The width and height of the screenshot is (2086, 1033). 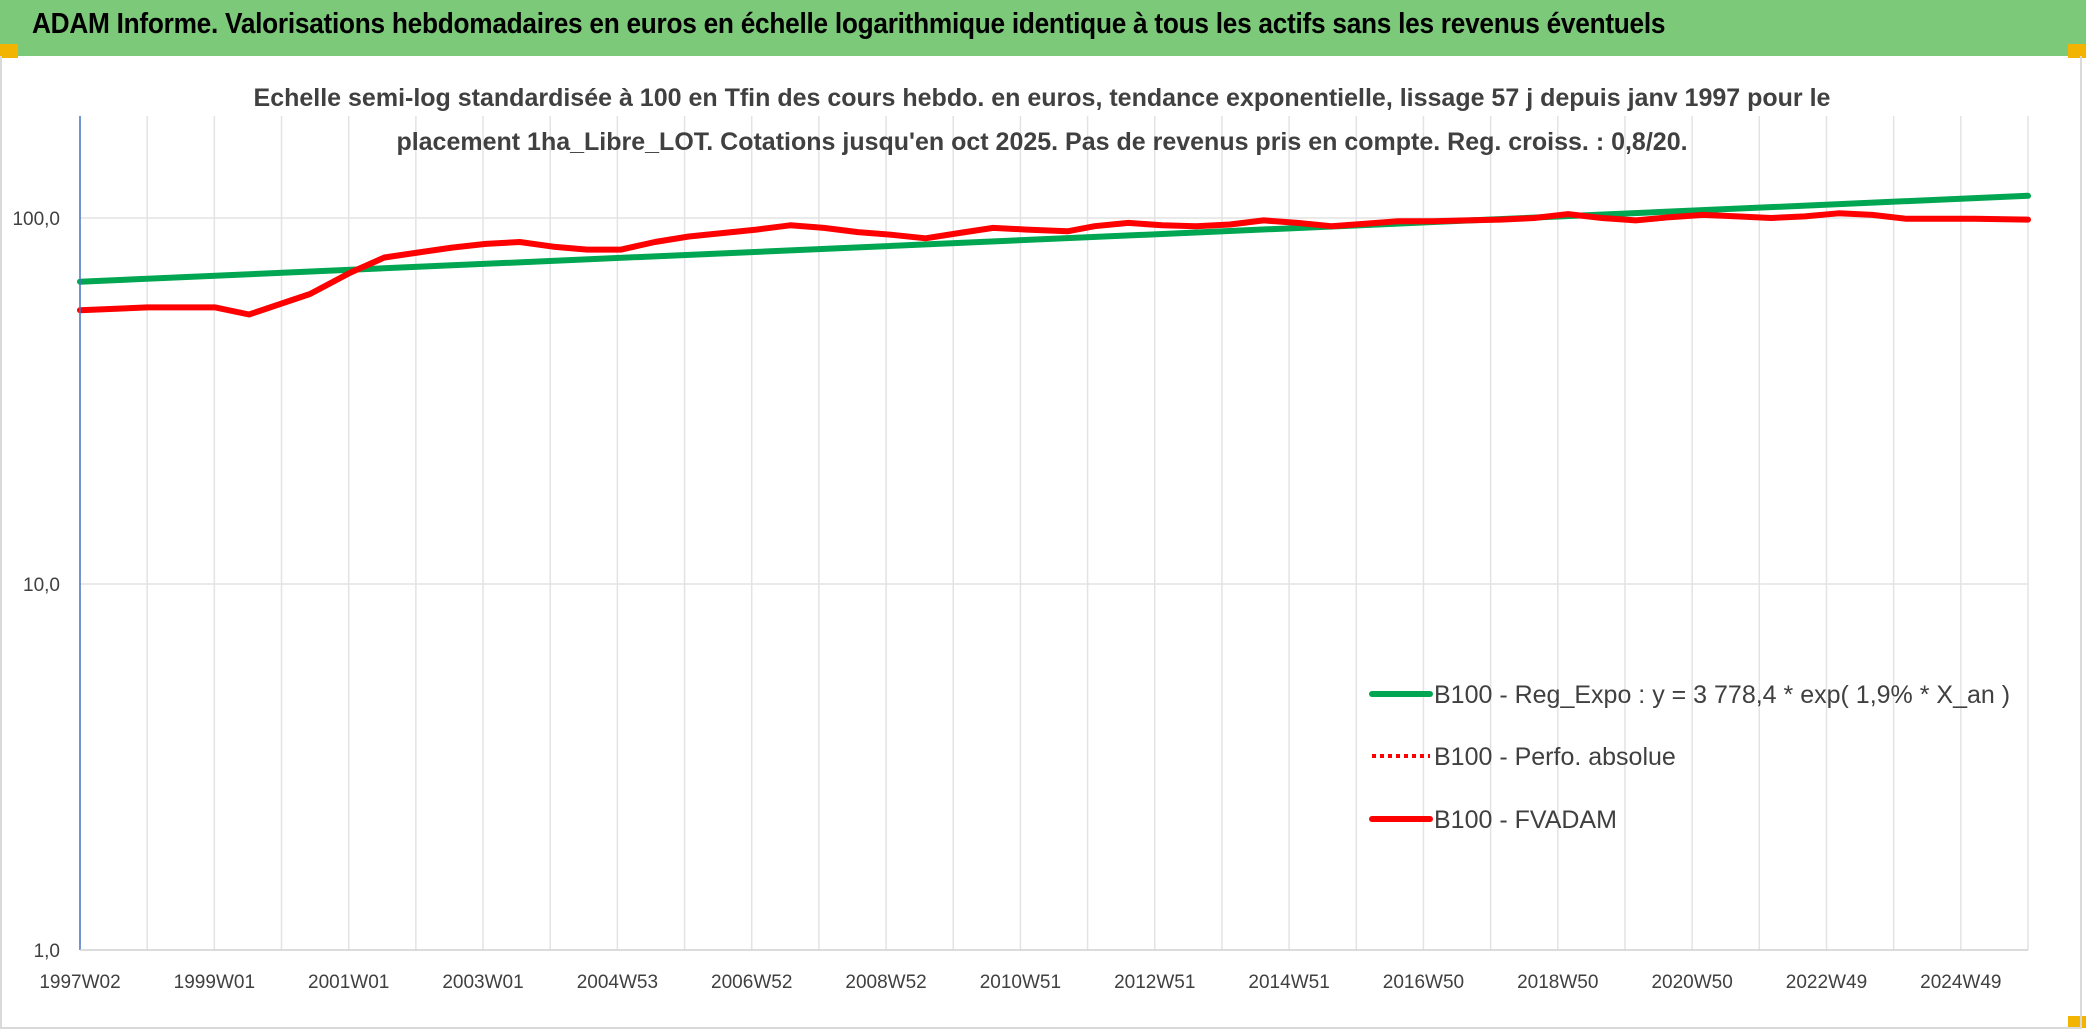 I want to click on x-tick-label: 2024W49, so click(x=1960, y=982).